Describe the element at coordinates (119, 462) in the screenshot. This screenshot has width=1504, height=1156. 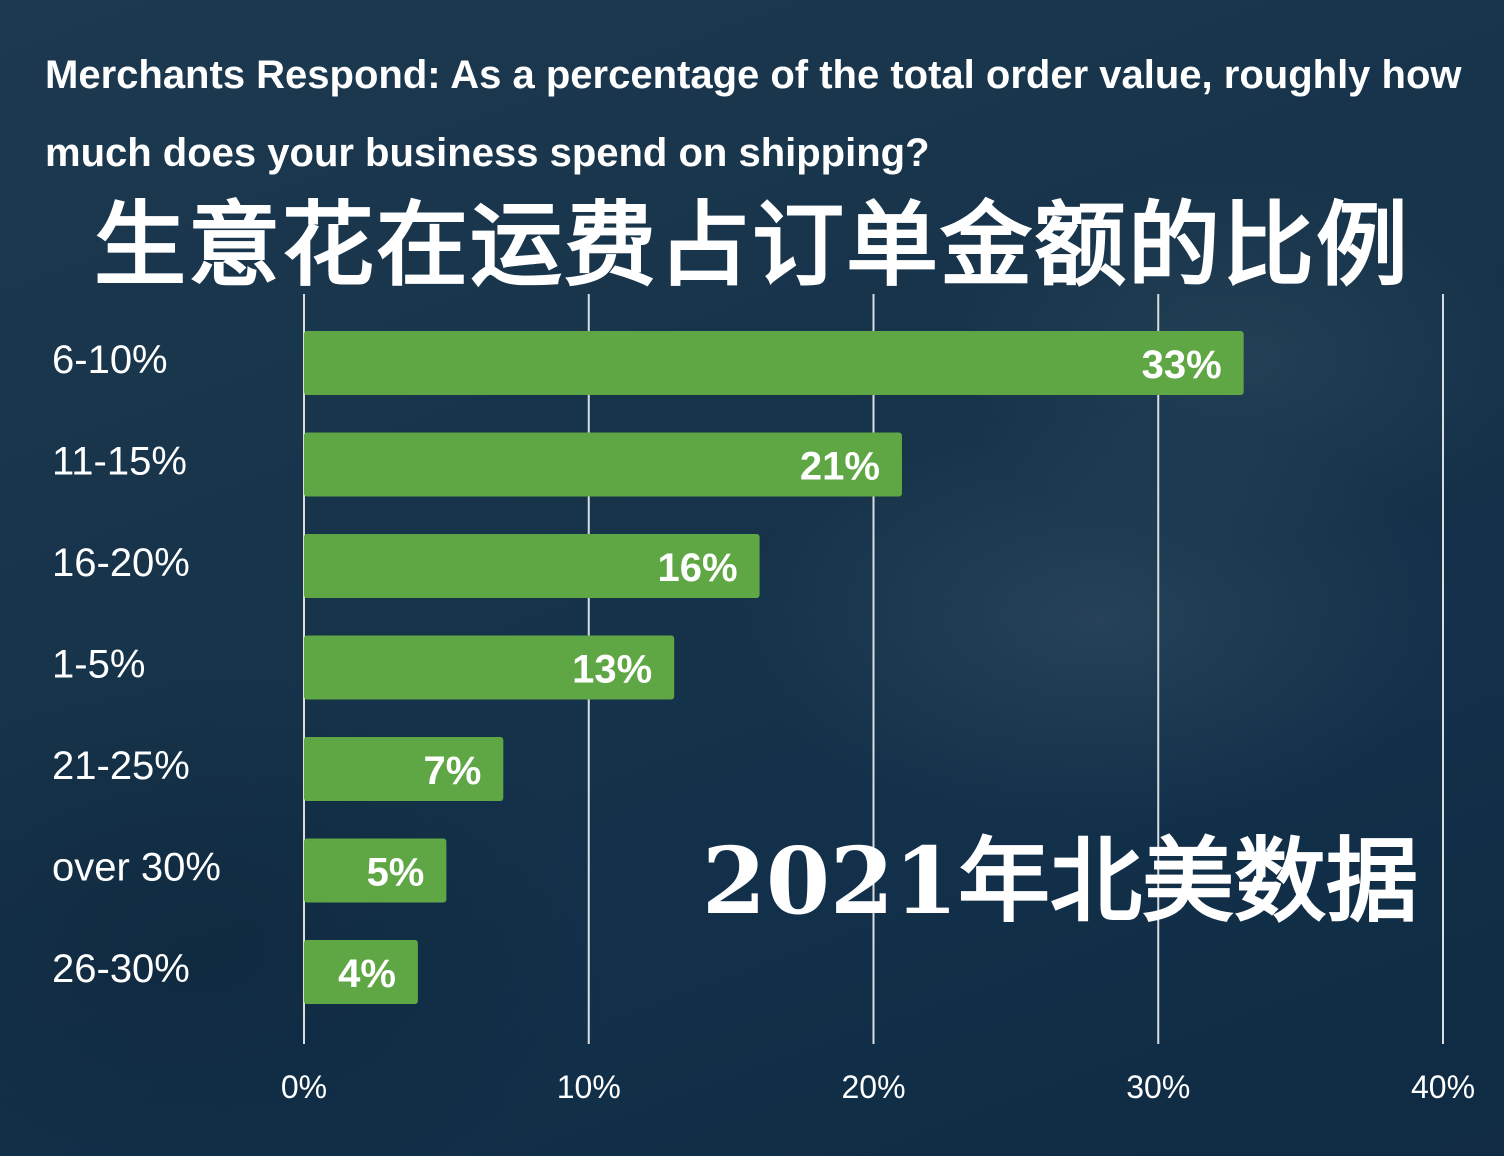
I see `category-label: 11-15%` at that location.